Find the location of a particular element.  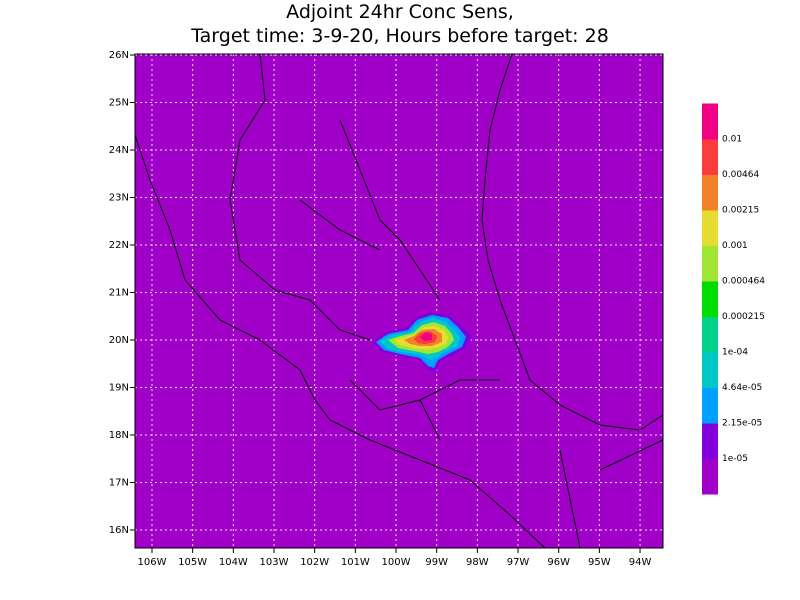

colorbar-label: 0.00215 is located at coordinates (740, 211).